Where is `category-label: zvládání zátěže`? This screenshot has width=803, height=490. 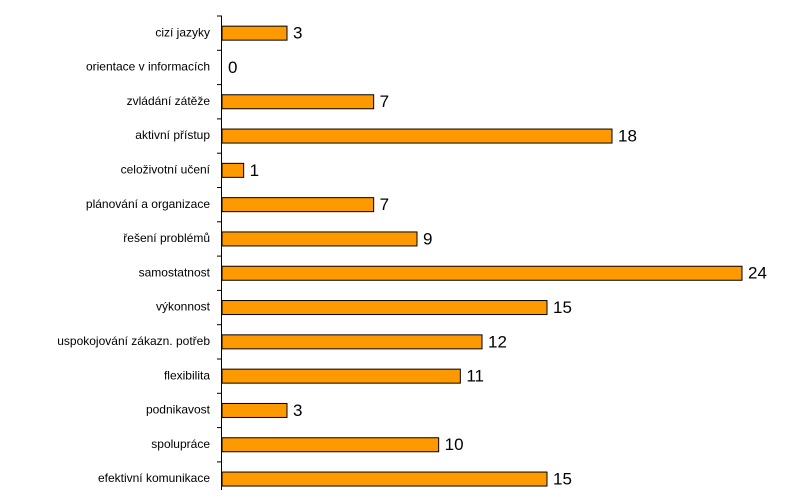
category-label: zvládání zátěže is located at coordinates (169, 101).